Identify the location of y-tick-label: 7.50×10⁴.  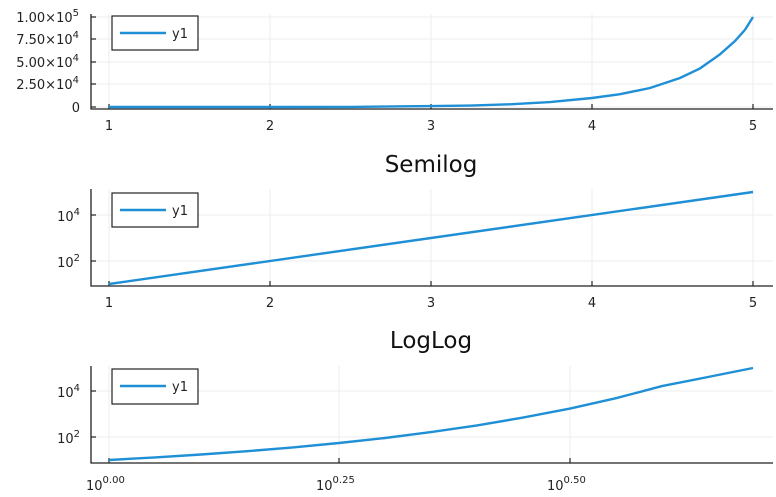
(47, 39).